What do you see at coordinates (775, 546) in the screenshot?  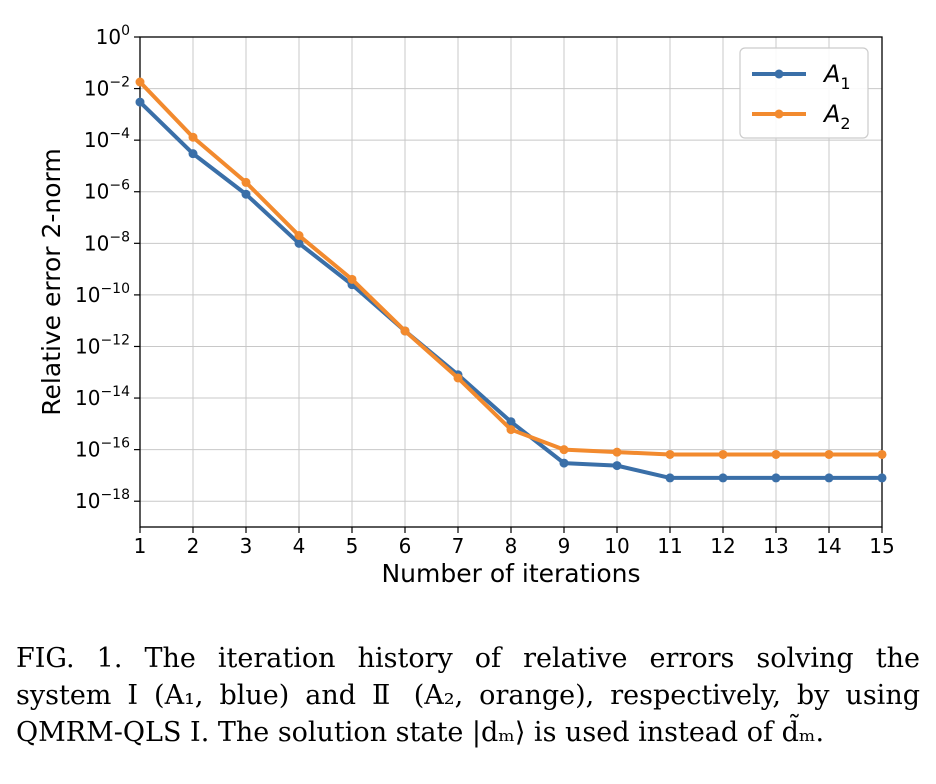 I see `x-tick-label: 13` at bounding box center [775, 546].